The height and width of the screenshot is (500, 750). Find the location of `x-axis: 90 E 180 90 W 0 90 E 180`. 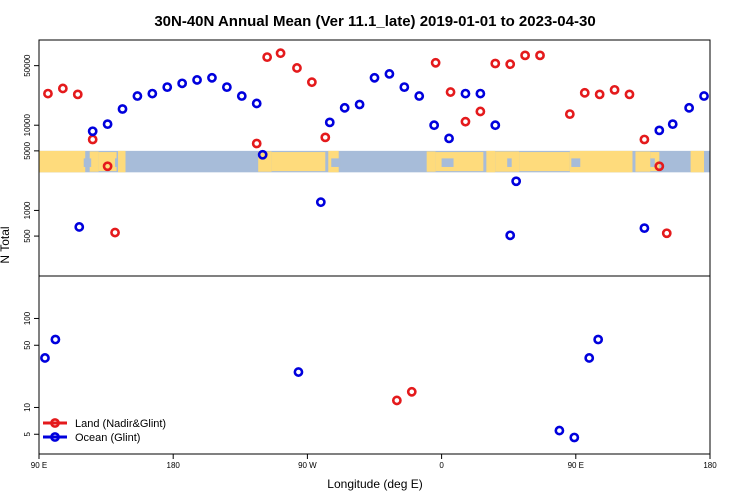

x-axis: 90 E 180 90 W 0 90 E 180 is located at coordinates (374, 462).